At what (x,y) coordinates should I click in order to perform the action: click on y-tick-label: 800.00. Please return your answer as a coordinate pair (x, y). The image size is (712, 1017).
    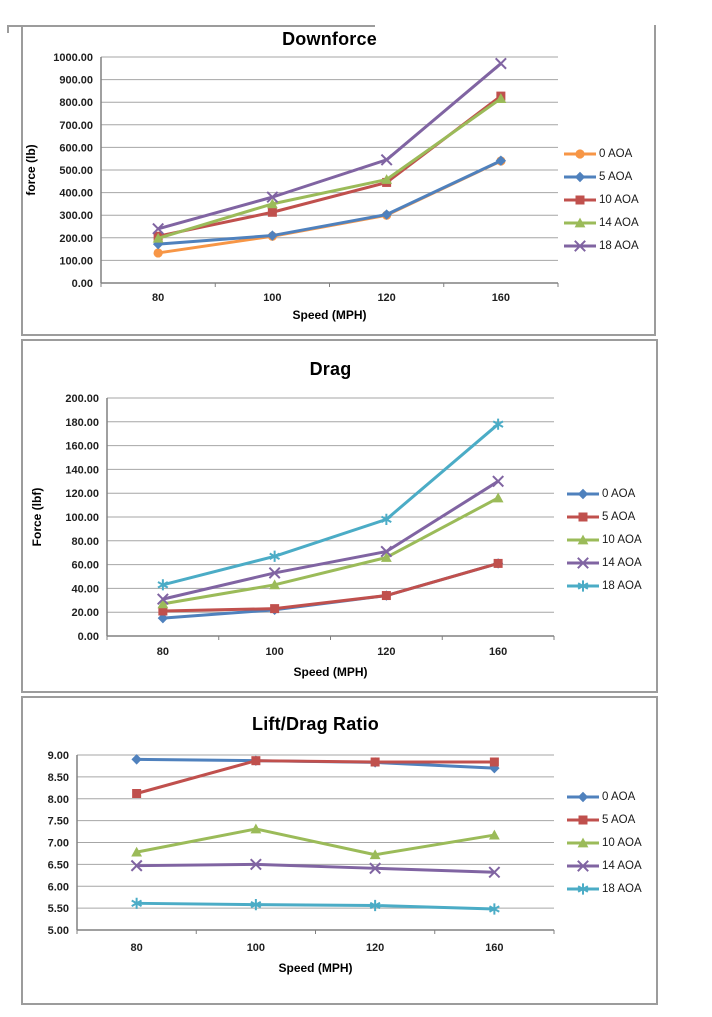
    Looking at the image, I should click on (76, 103).